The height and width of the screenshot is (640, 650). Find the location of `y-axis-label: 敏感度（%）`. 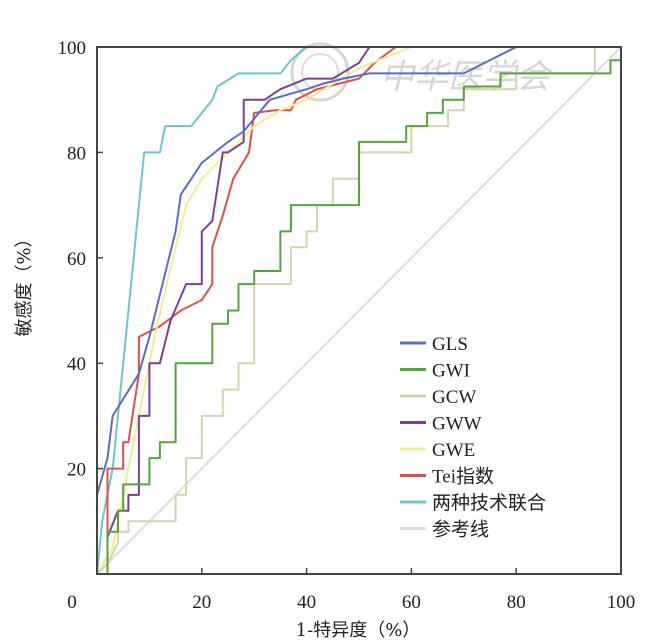

y-axis-label: 敏感度（%） is located at coordinates (24, 282).